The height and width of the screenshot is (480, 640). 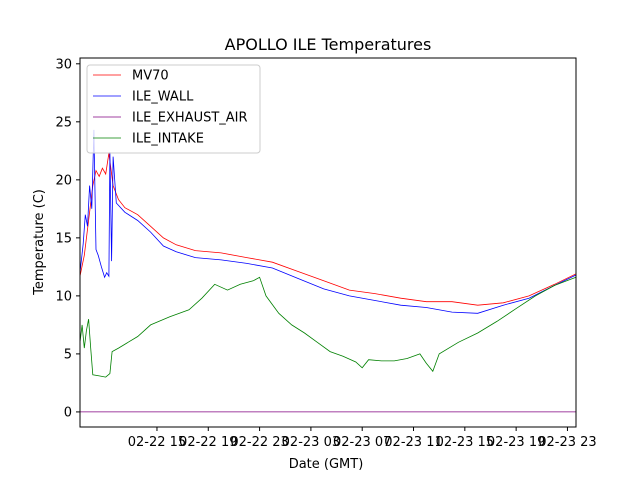 What do you see at coordinates (362, 442) in the screenshot?
I see `x-tick-label: 02-23 07` at bounding box center [362, 442].